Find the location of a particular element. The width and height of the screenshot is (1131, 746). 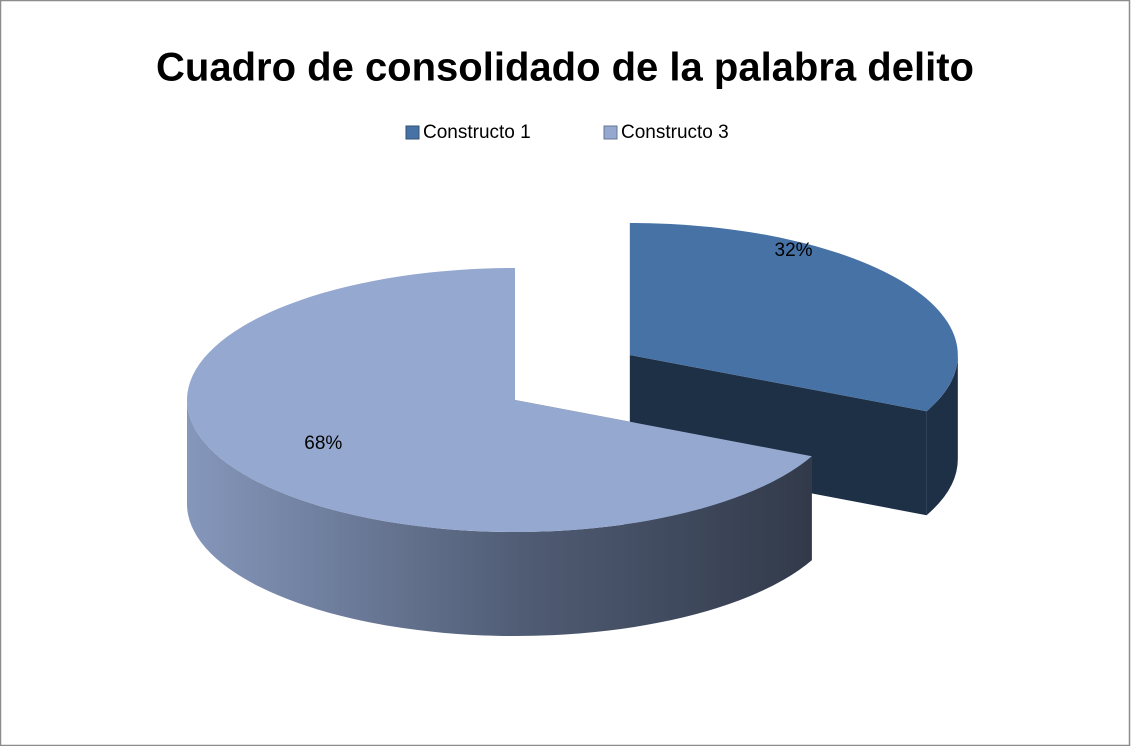

legend-label: Constructo 1 is located at coordinates (477, 132).